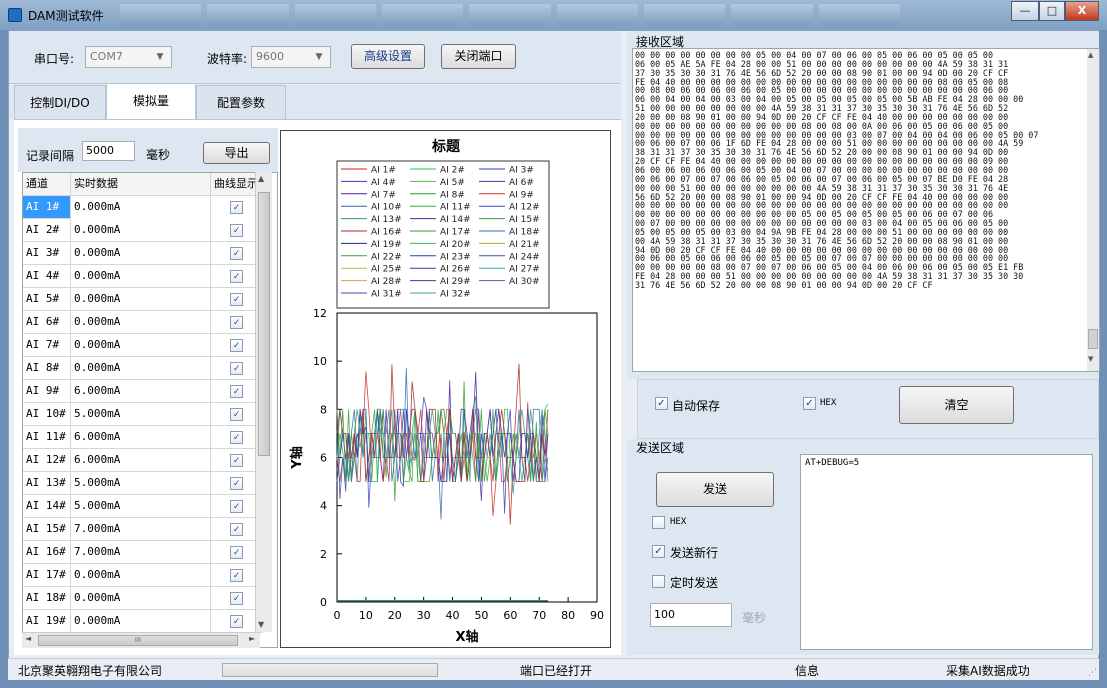 This screenshot has width=1107, height=688. Describe the element at coordinates (1052, 11) in the screenshot. I see `maximize-button: □` at that location.